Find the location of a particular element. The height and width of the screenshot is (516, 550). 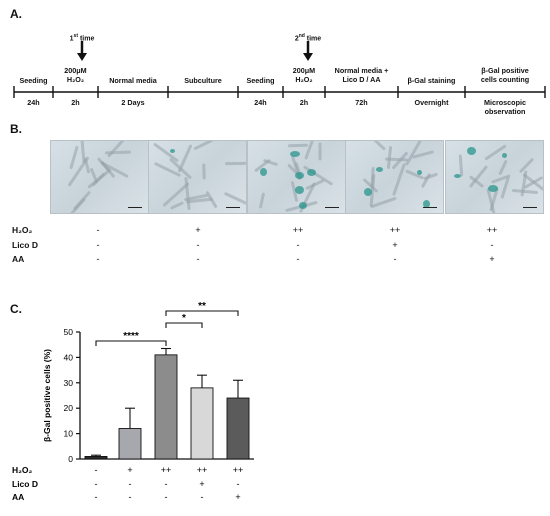

condition-mark: ++ is located at coordinates (492, 230).